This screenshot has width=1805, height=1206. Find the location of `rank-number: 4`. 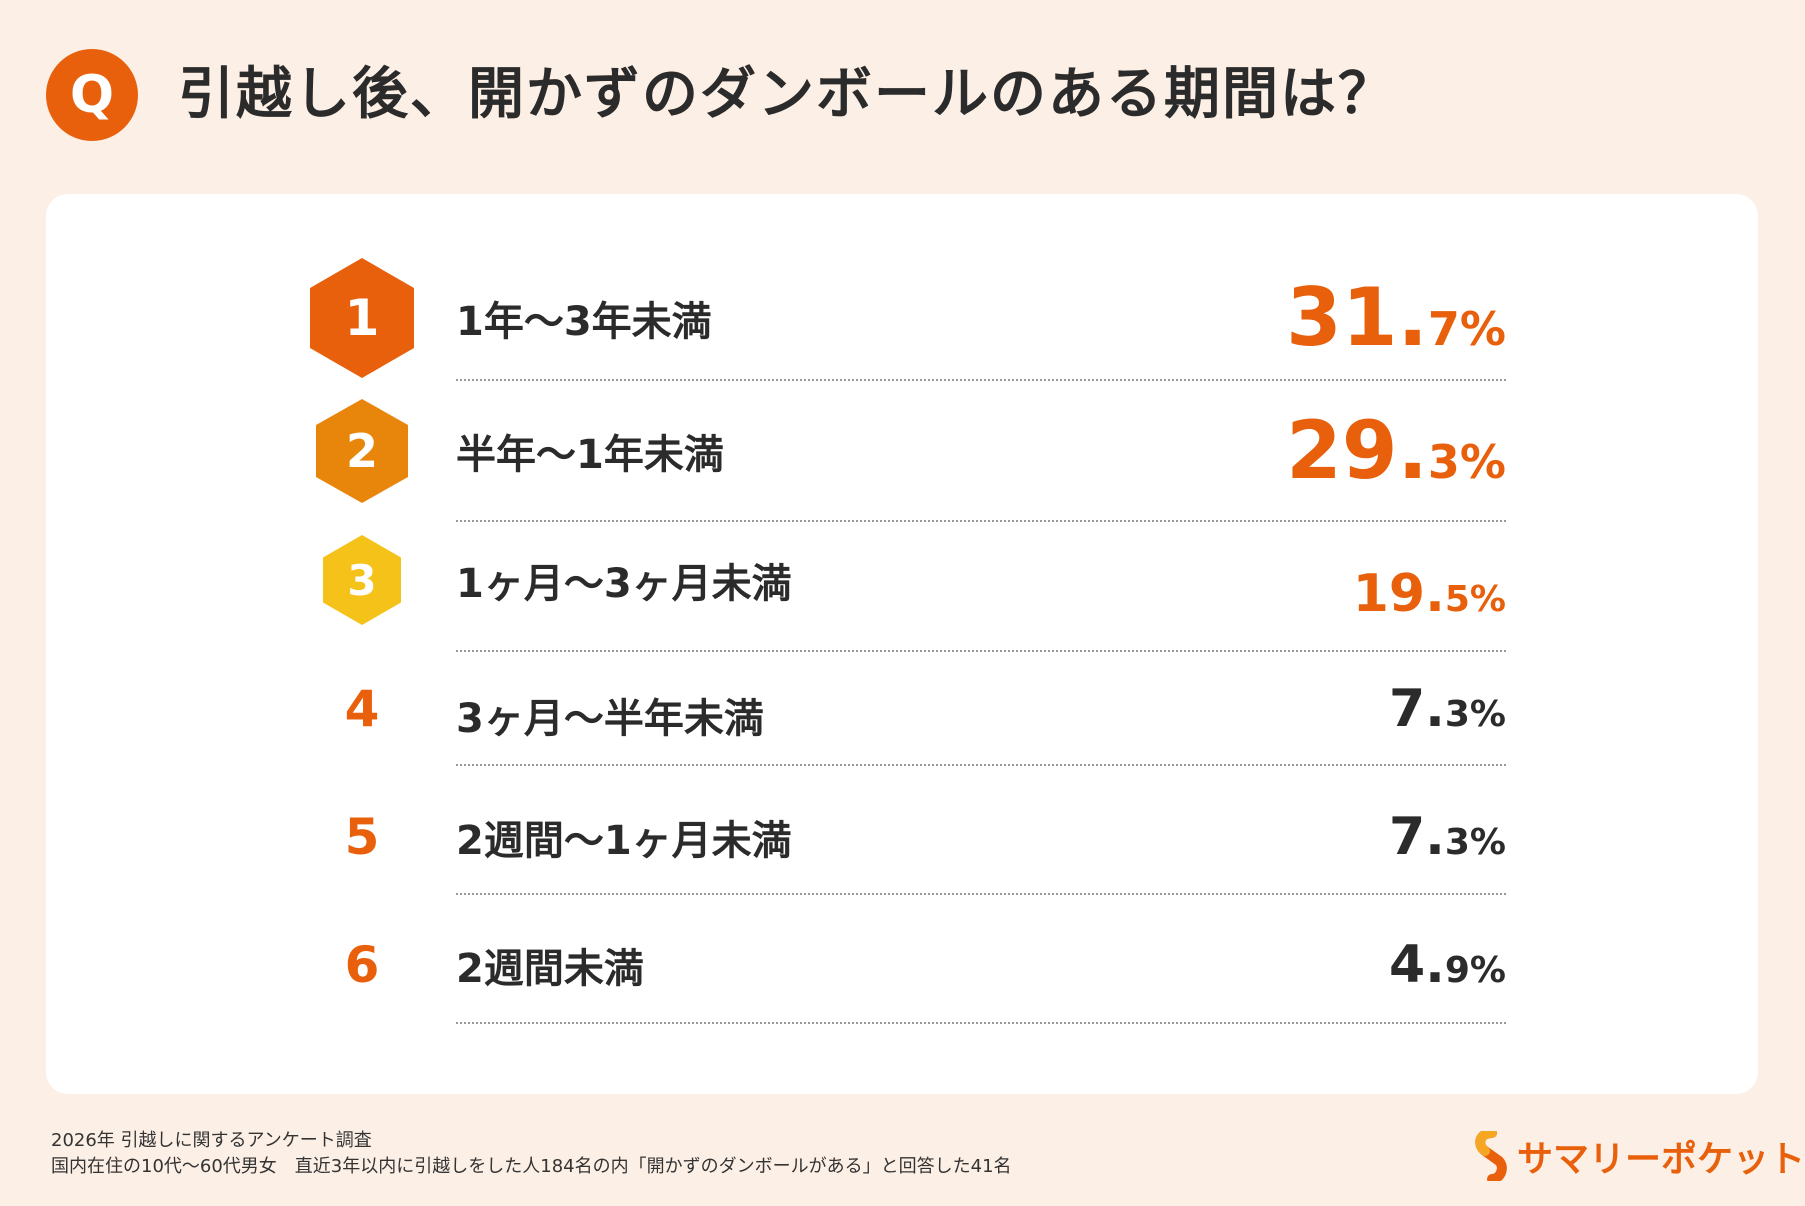

rank-number: 4 is located at coordinates (362, 709).